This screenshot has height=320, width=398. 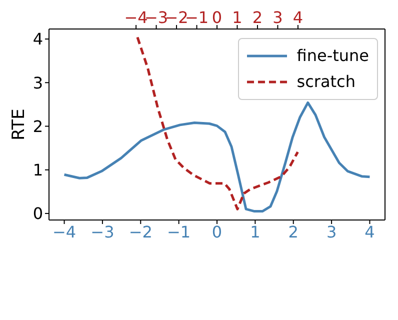 What do you see at coordinates (37, 39) in the screenshot?
I see `y-tick-label: 4` at bounding box center [37, 39].